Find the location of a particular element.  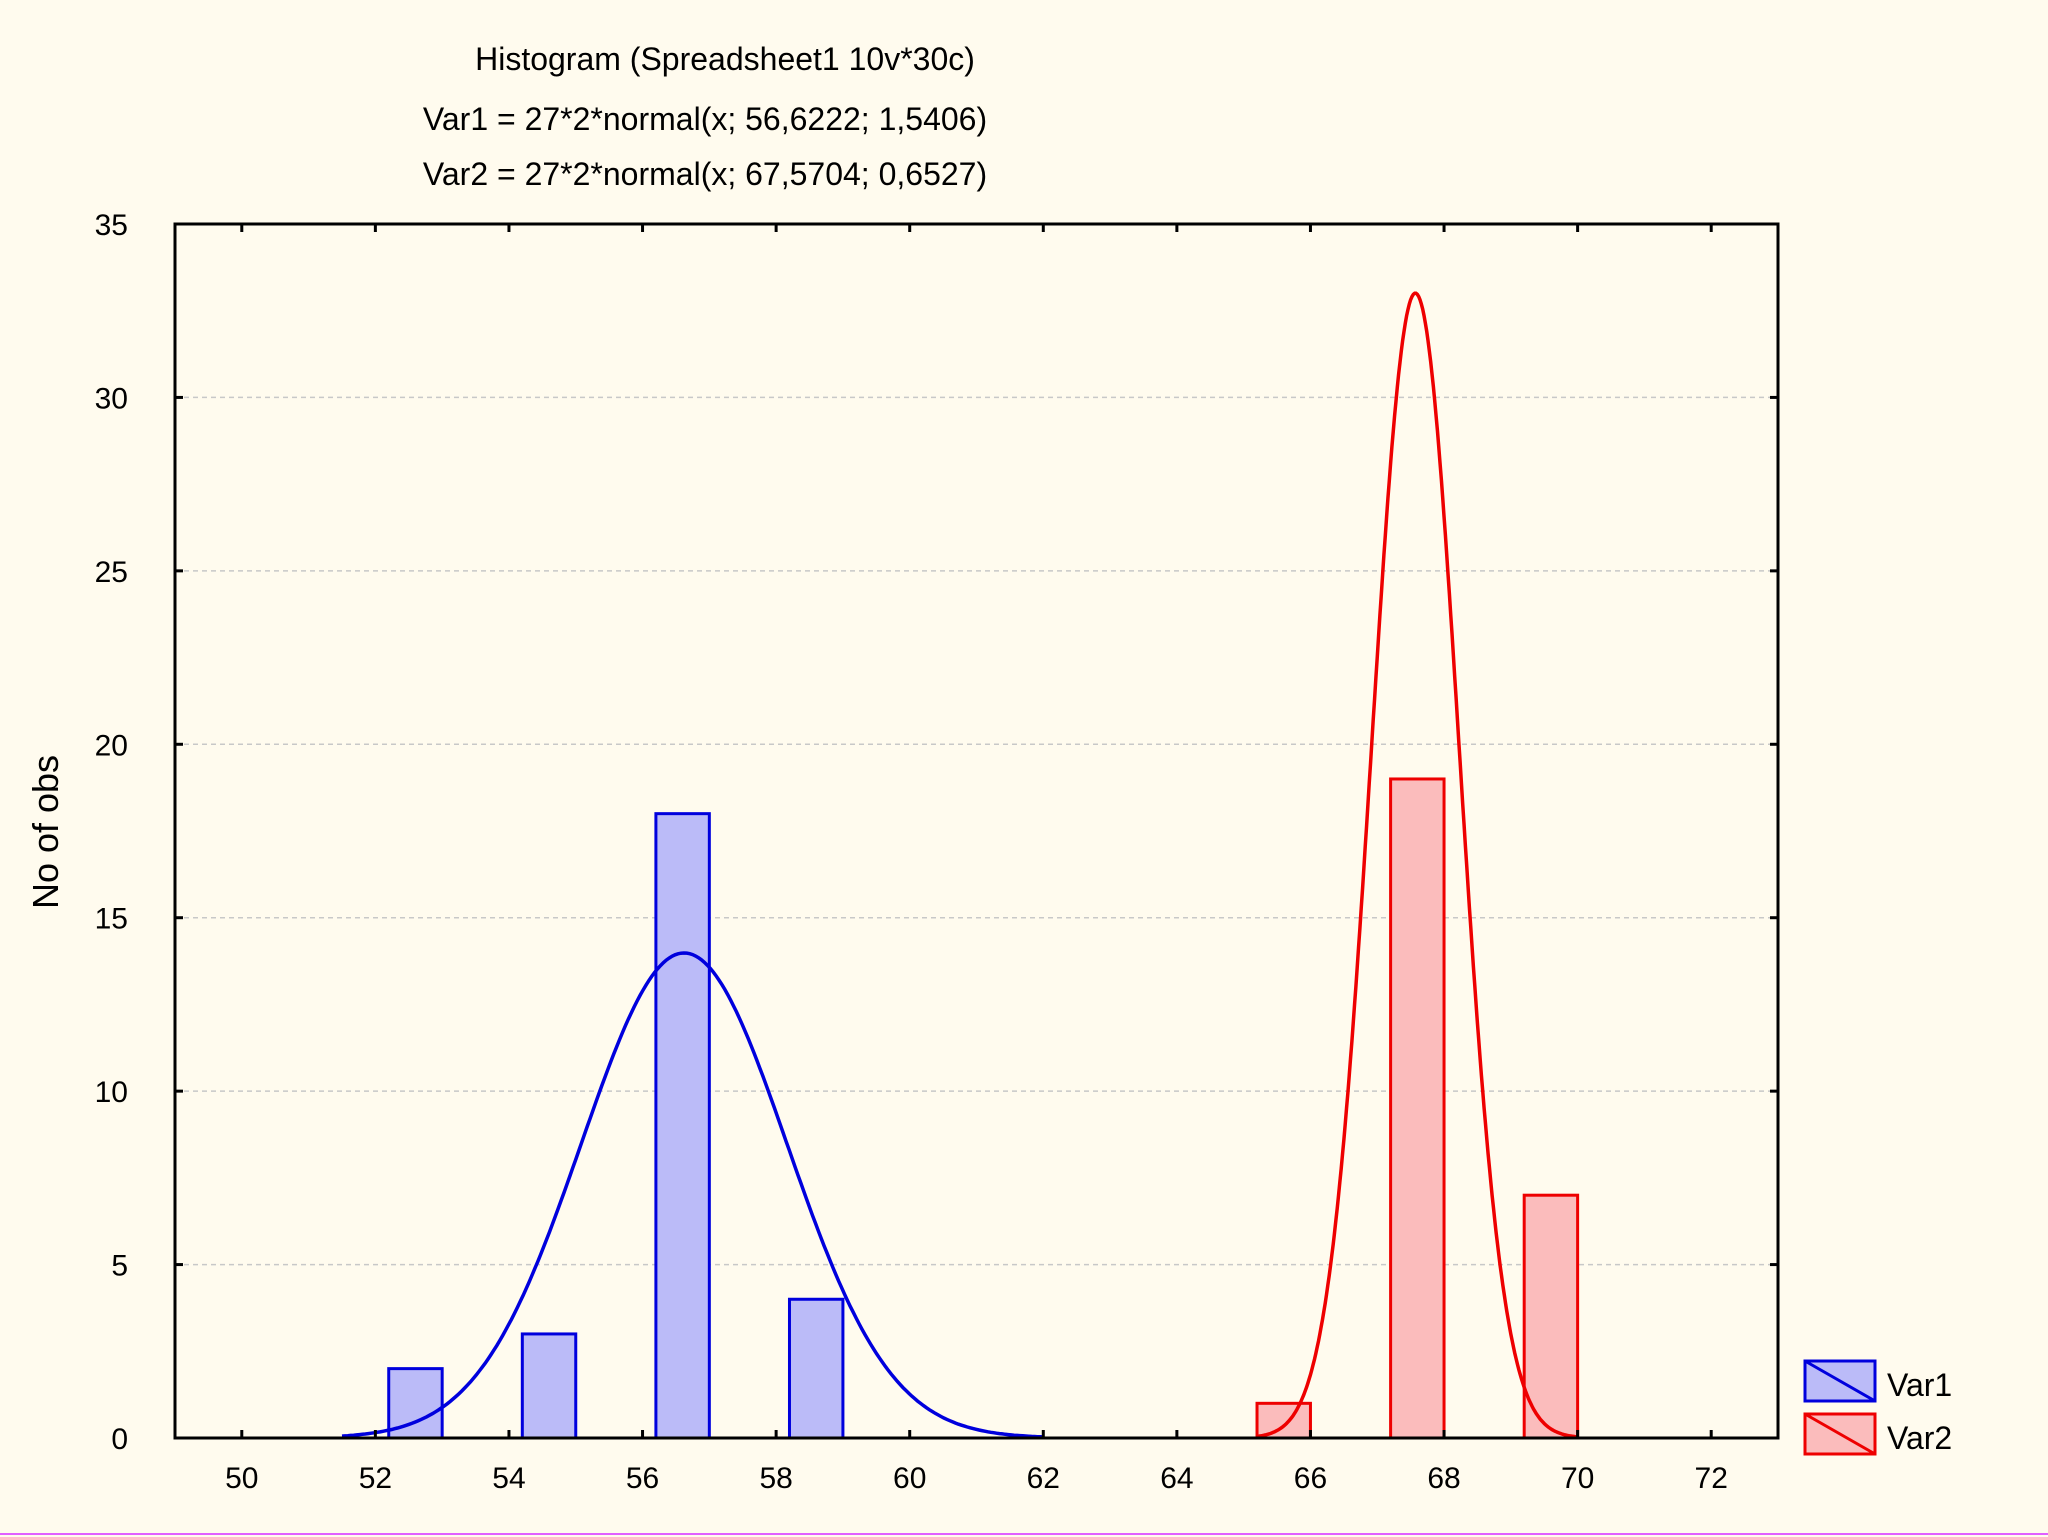

y-tick-label: 30 is located at coordinates (111, 398).